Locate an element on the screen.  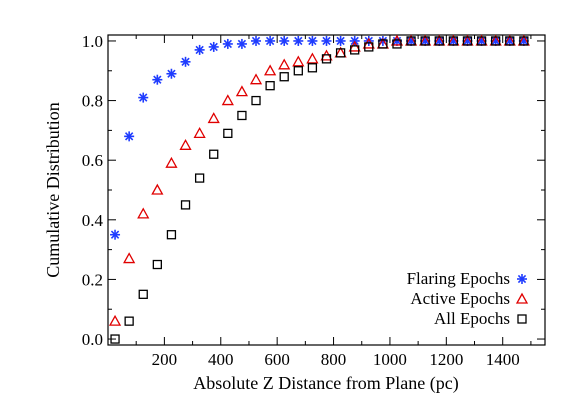
y-tick-label: 0.6 is located at coordinates (92, 160).